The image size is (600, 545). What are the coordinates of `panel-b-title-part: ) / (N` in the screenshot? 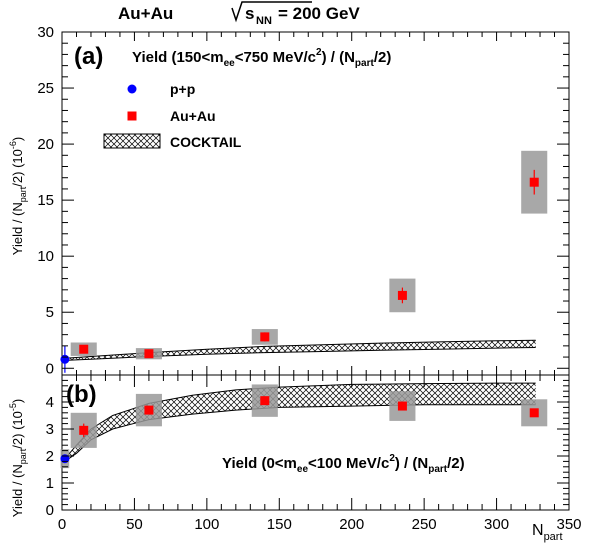 It's located at (411, 463).